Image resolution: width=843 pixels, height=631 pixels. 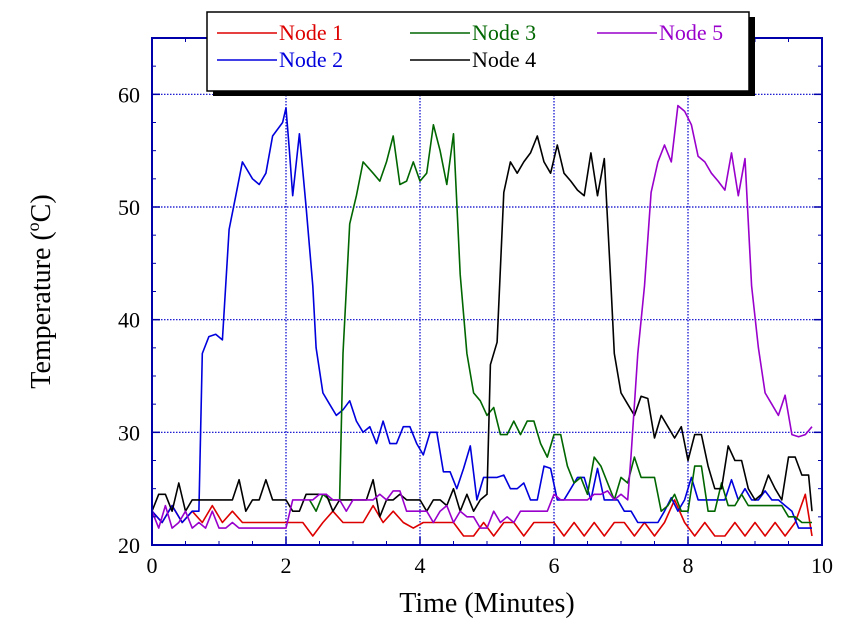 What do you see at coordinates (420, 565) in the screenshot?
I see `x-tick-label: 4` at bounding box center [420, 565].